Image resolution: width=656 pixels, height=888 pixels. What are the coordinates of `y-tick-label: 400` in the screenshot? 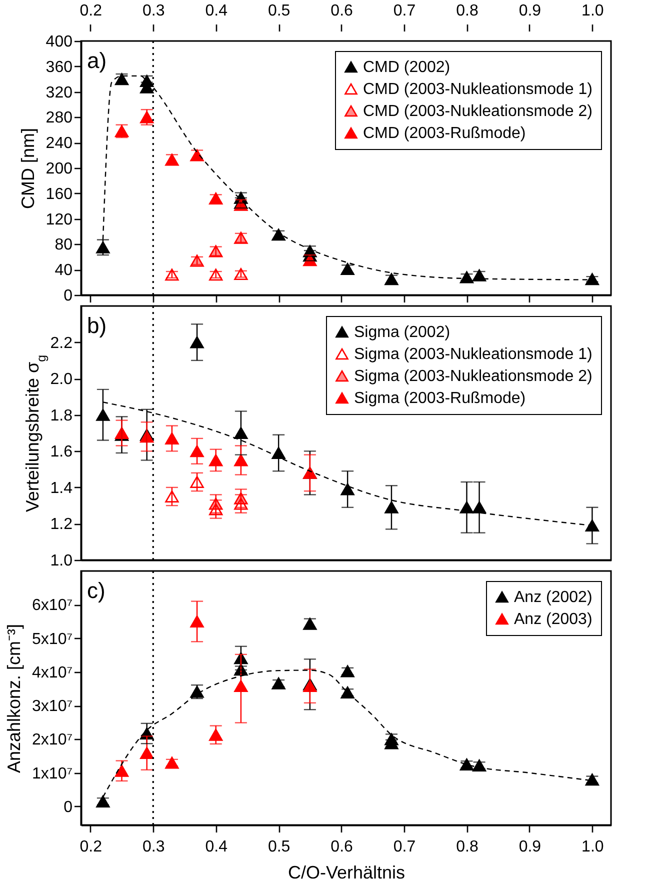 It's located at (59, 42).